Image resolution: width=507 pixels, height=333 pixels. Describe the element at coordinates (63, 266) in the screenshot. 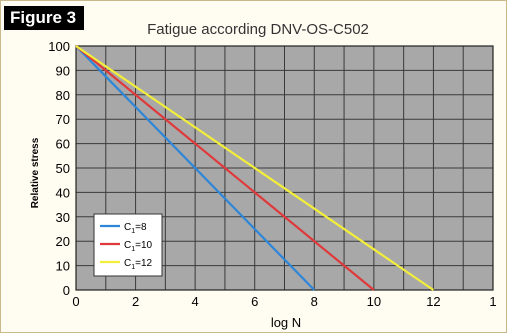

I see `y-tick-label: 10` at that location.